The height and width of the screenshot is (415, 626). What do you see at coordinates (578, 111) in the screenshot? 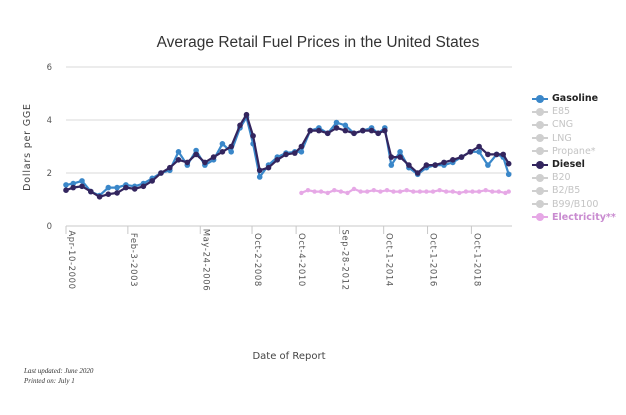
I see `legend-item-e85: E85` at bounding box center [578, 111].